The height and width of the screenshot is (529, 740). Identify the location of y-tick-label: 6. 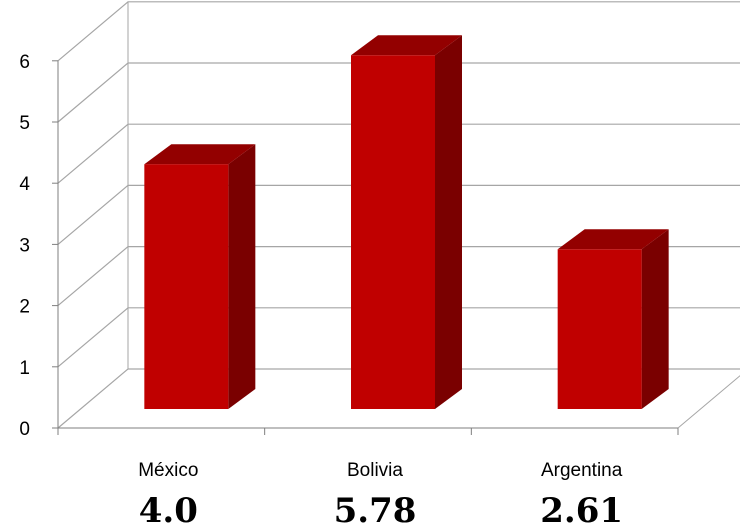
(24, 62).